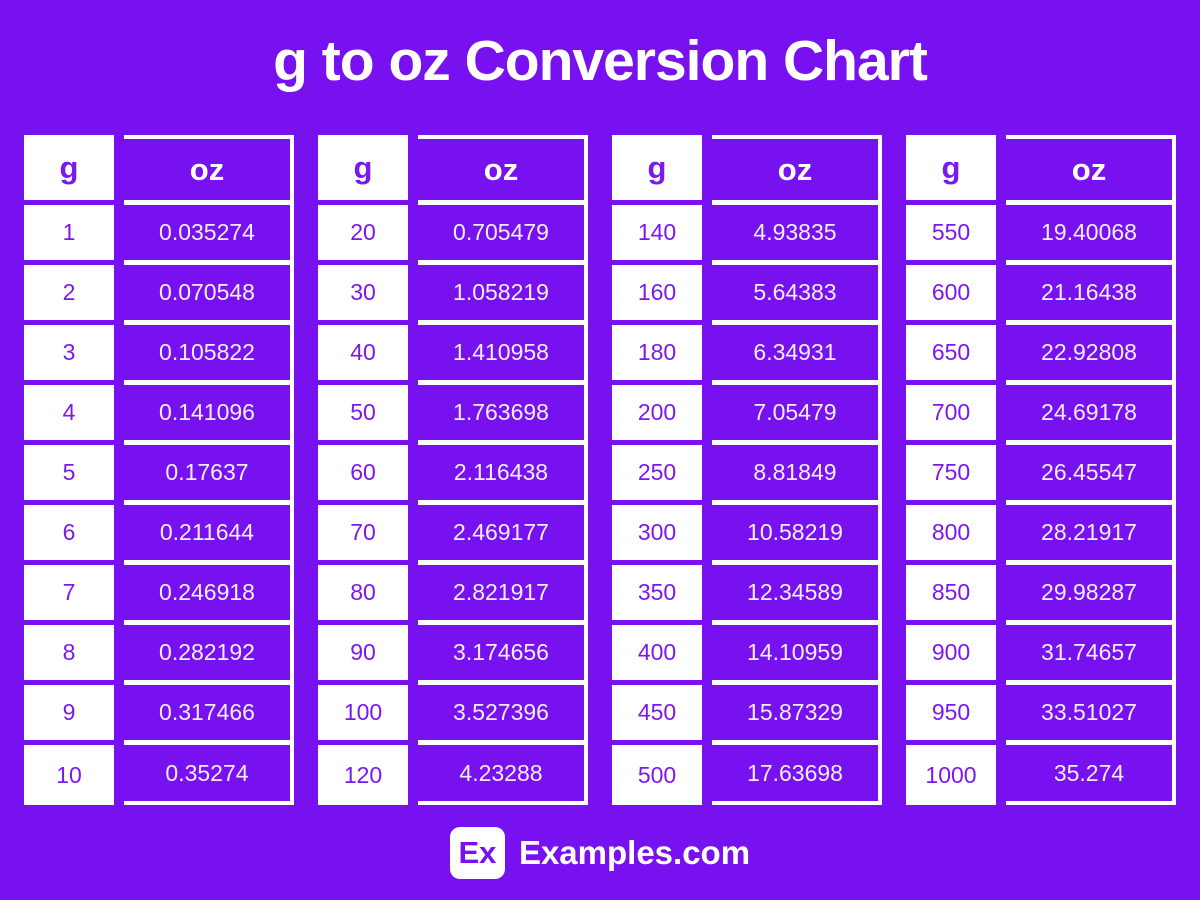 This screenshot has height=900, width=1200. What do you see at coordinates (1089, 355) in the screenshot?
I see `oz-value-cell: 22.92808` at bounding box center [1089, 355].